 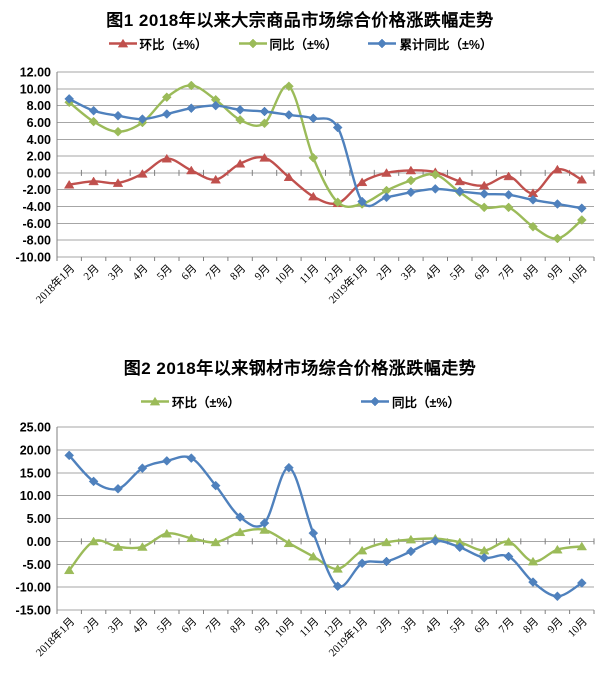 I want to click on x-axis-tick-label: 5月, so click(x=458, y=626).